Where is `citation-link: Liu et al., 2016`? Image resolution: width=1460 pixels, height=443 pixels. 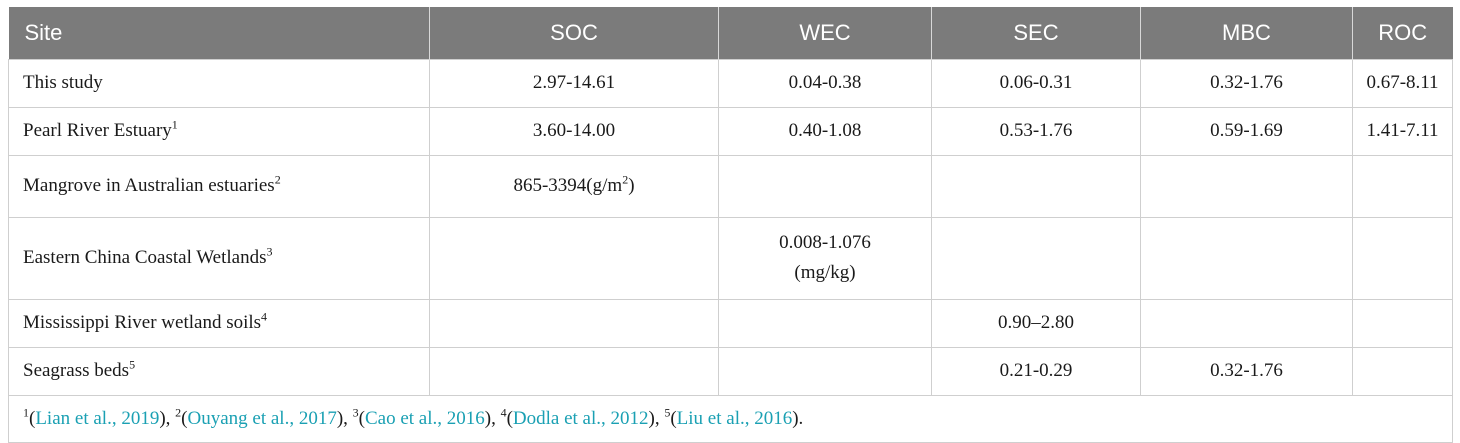 citation-link: Liu et al., 2016 is located at coordinates (734, 418).